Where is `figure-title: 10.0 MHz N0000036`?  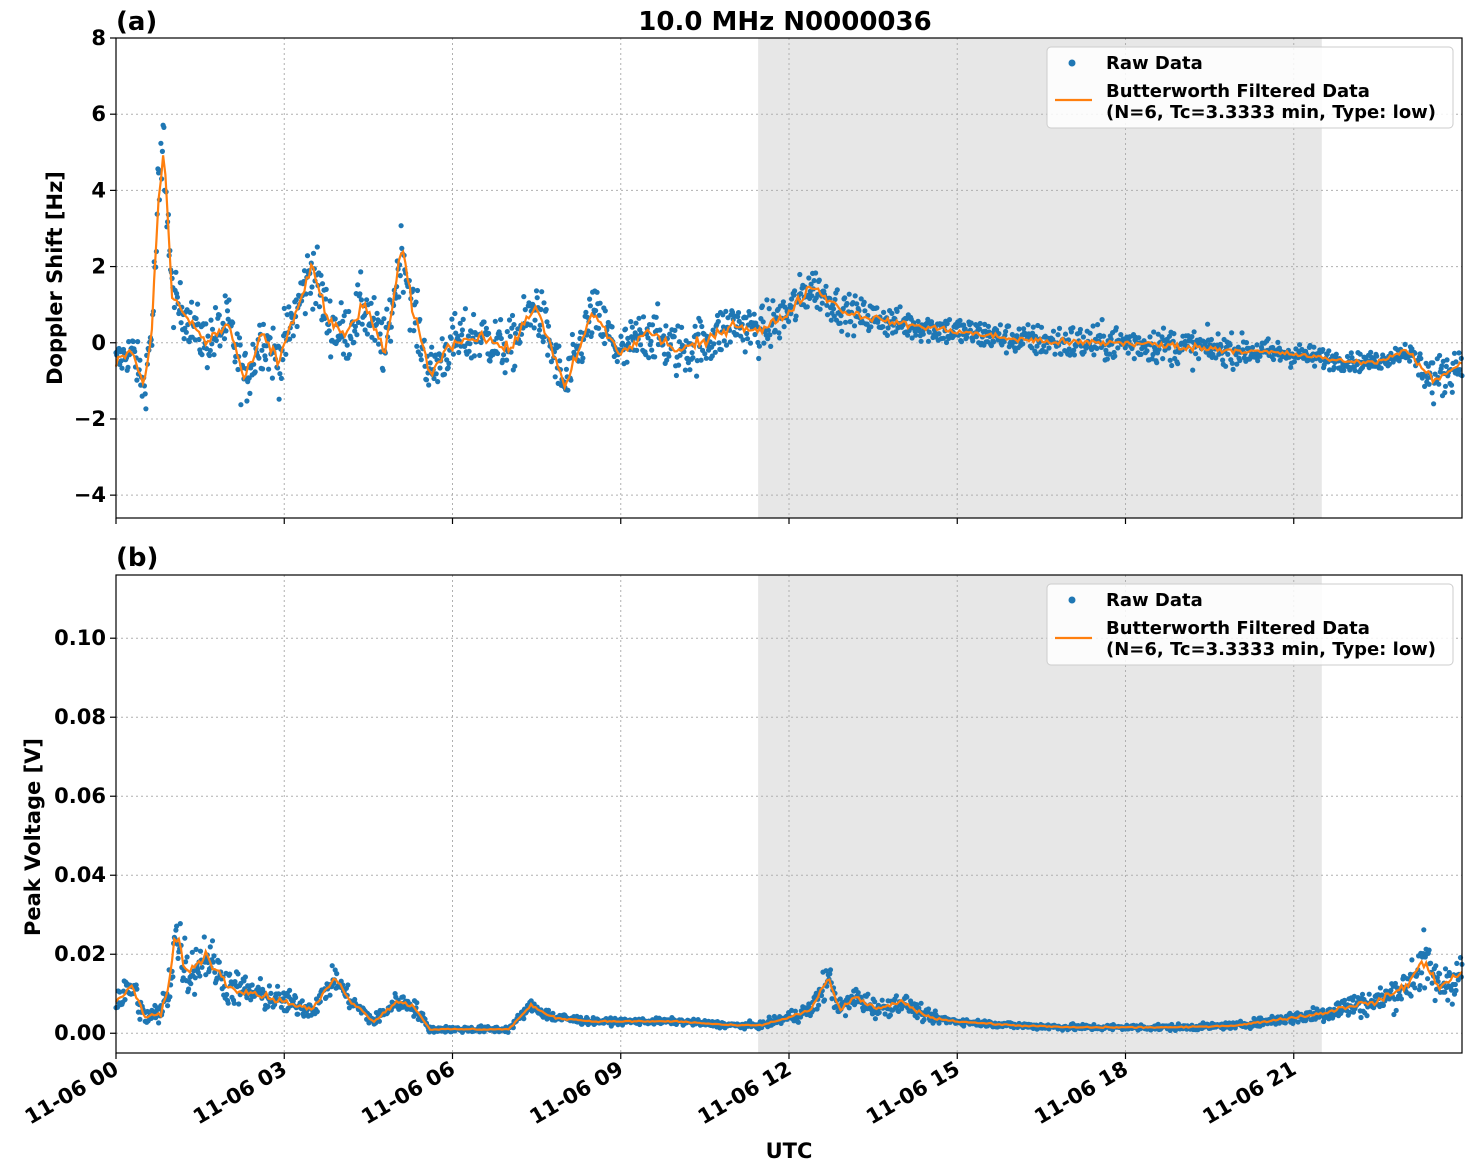 figure-title: 10.0 MHz N0000036 is located at coordinates (784, 22).